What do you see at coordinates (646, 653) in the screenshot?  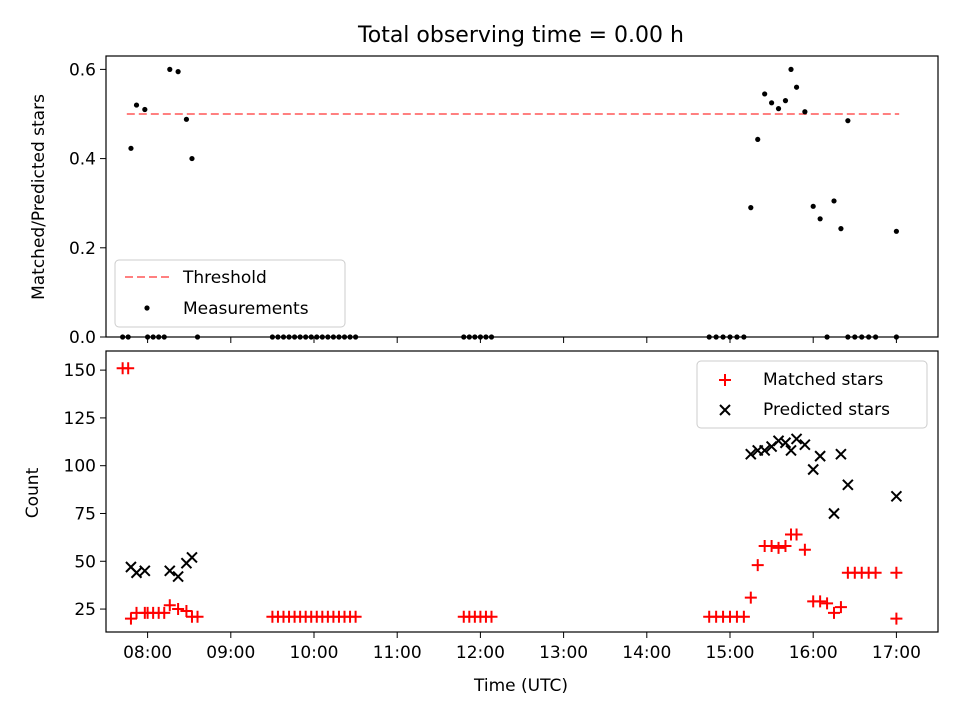 I see `x-tick-label: 14:00` at bounding box center [646, 653].